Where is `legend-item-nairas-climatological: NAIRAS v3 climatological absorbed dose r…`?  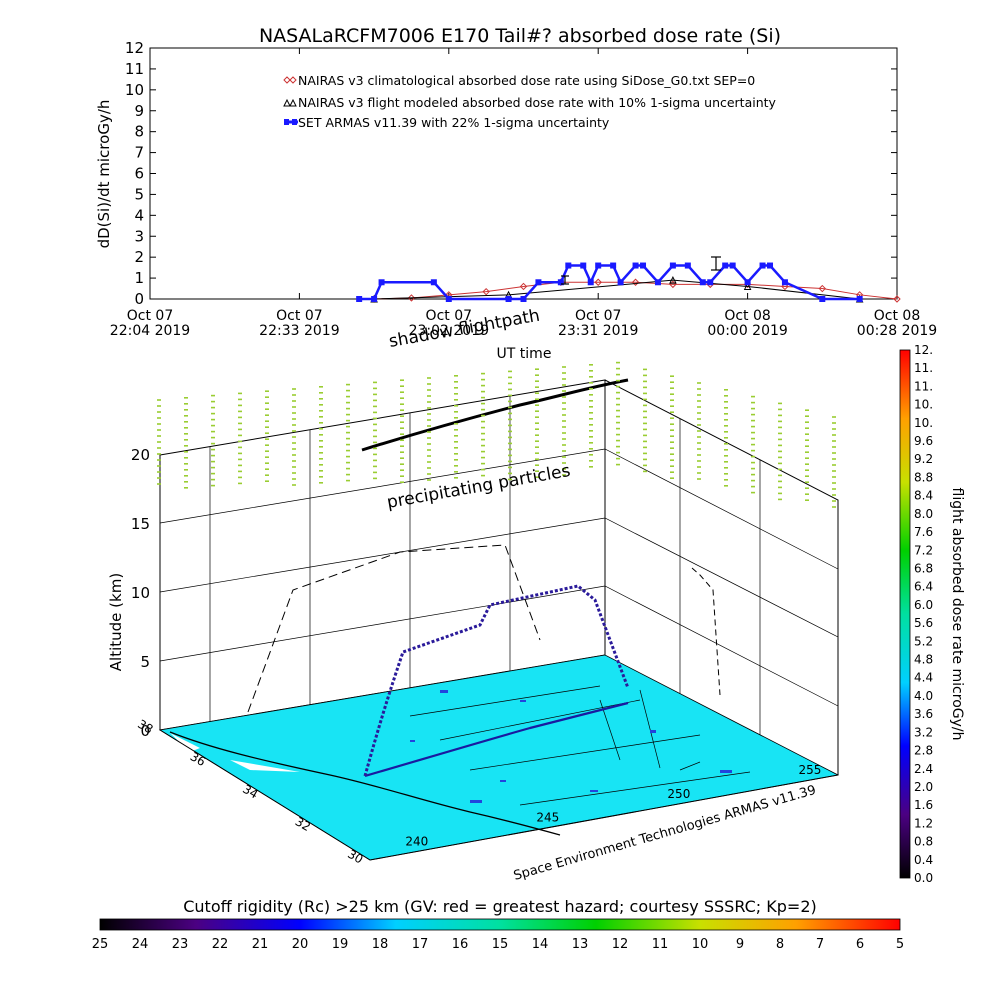
legend-item-nairas-climatological: NAIRAS v3 climatological absorbed dose r… is located at coordinates (519, 80).